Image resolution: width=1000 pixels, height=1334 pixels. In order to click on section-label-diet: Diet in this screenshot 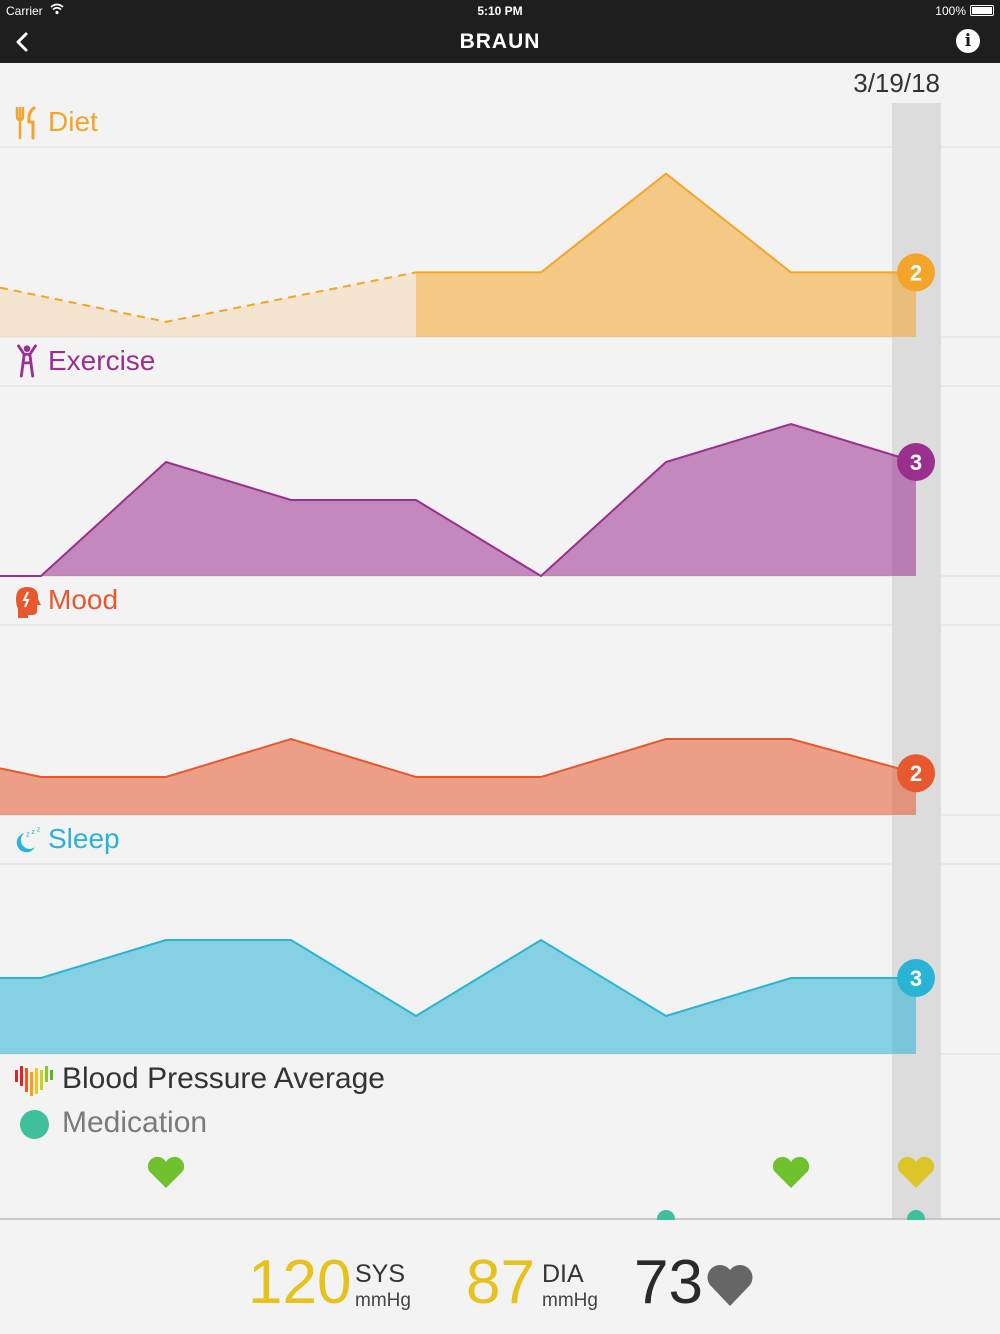, I will do `click(73, 121)`.